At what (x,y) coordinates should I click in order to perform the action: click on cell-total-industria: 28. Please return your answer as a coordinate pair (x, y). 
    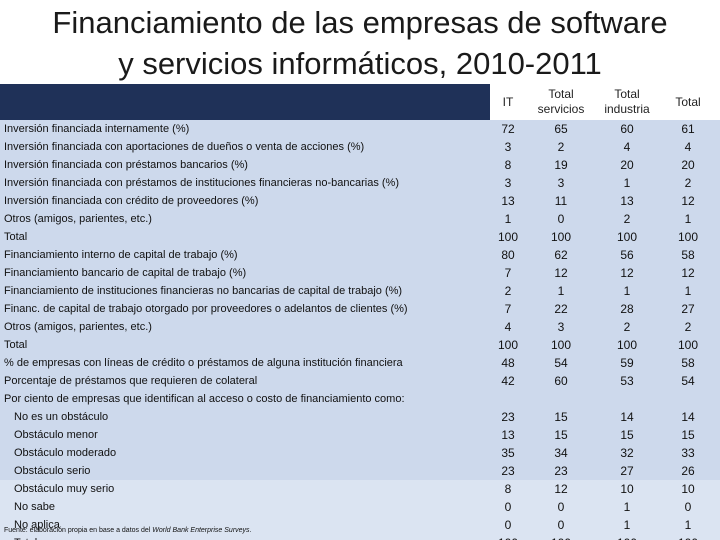
    Looking at the image, I should click on (627, 309).